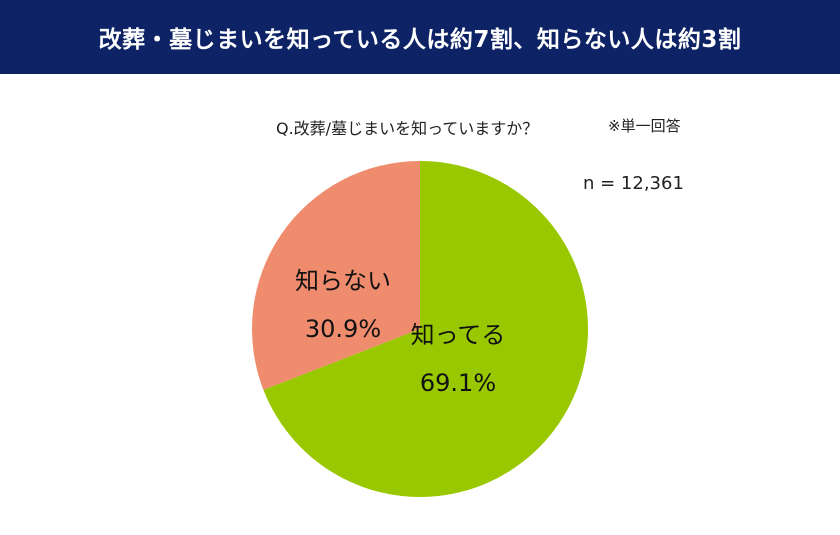 The height and width of the screenshot is (535, 840). I want to click on slice-label-1: 知らない, so click(343, 281).